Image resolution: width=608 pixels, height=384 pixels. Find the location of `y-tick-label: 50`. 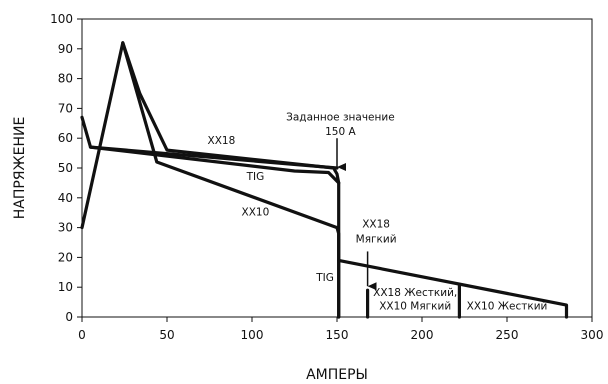

y-tick-label: 50 is located at coordinates (65, 168).